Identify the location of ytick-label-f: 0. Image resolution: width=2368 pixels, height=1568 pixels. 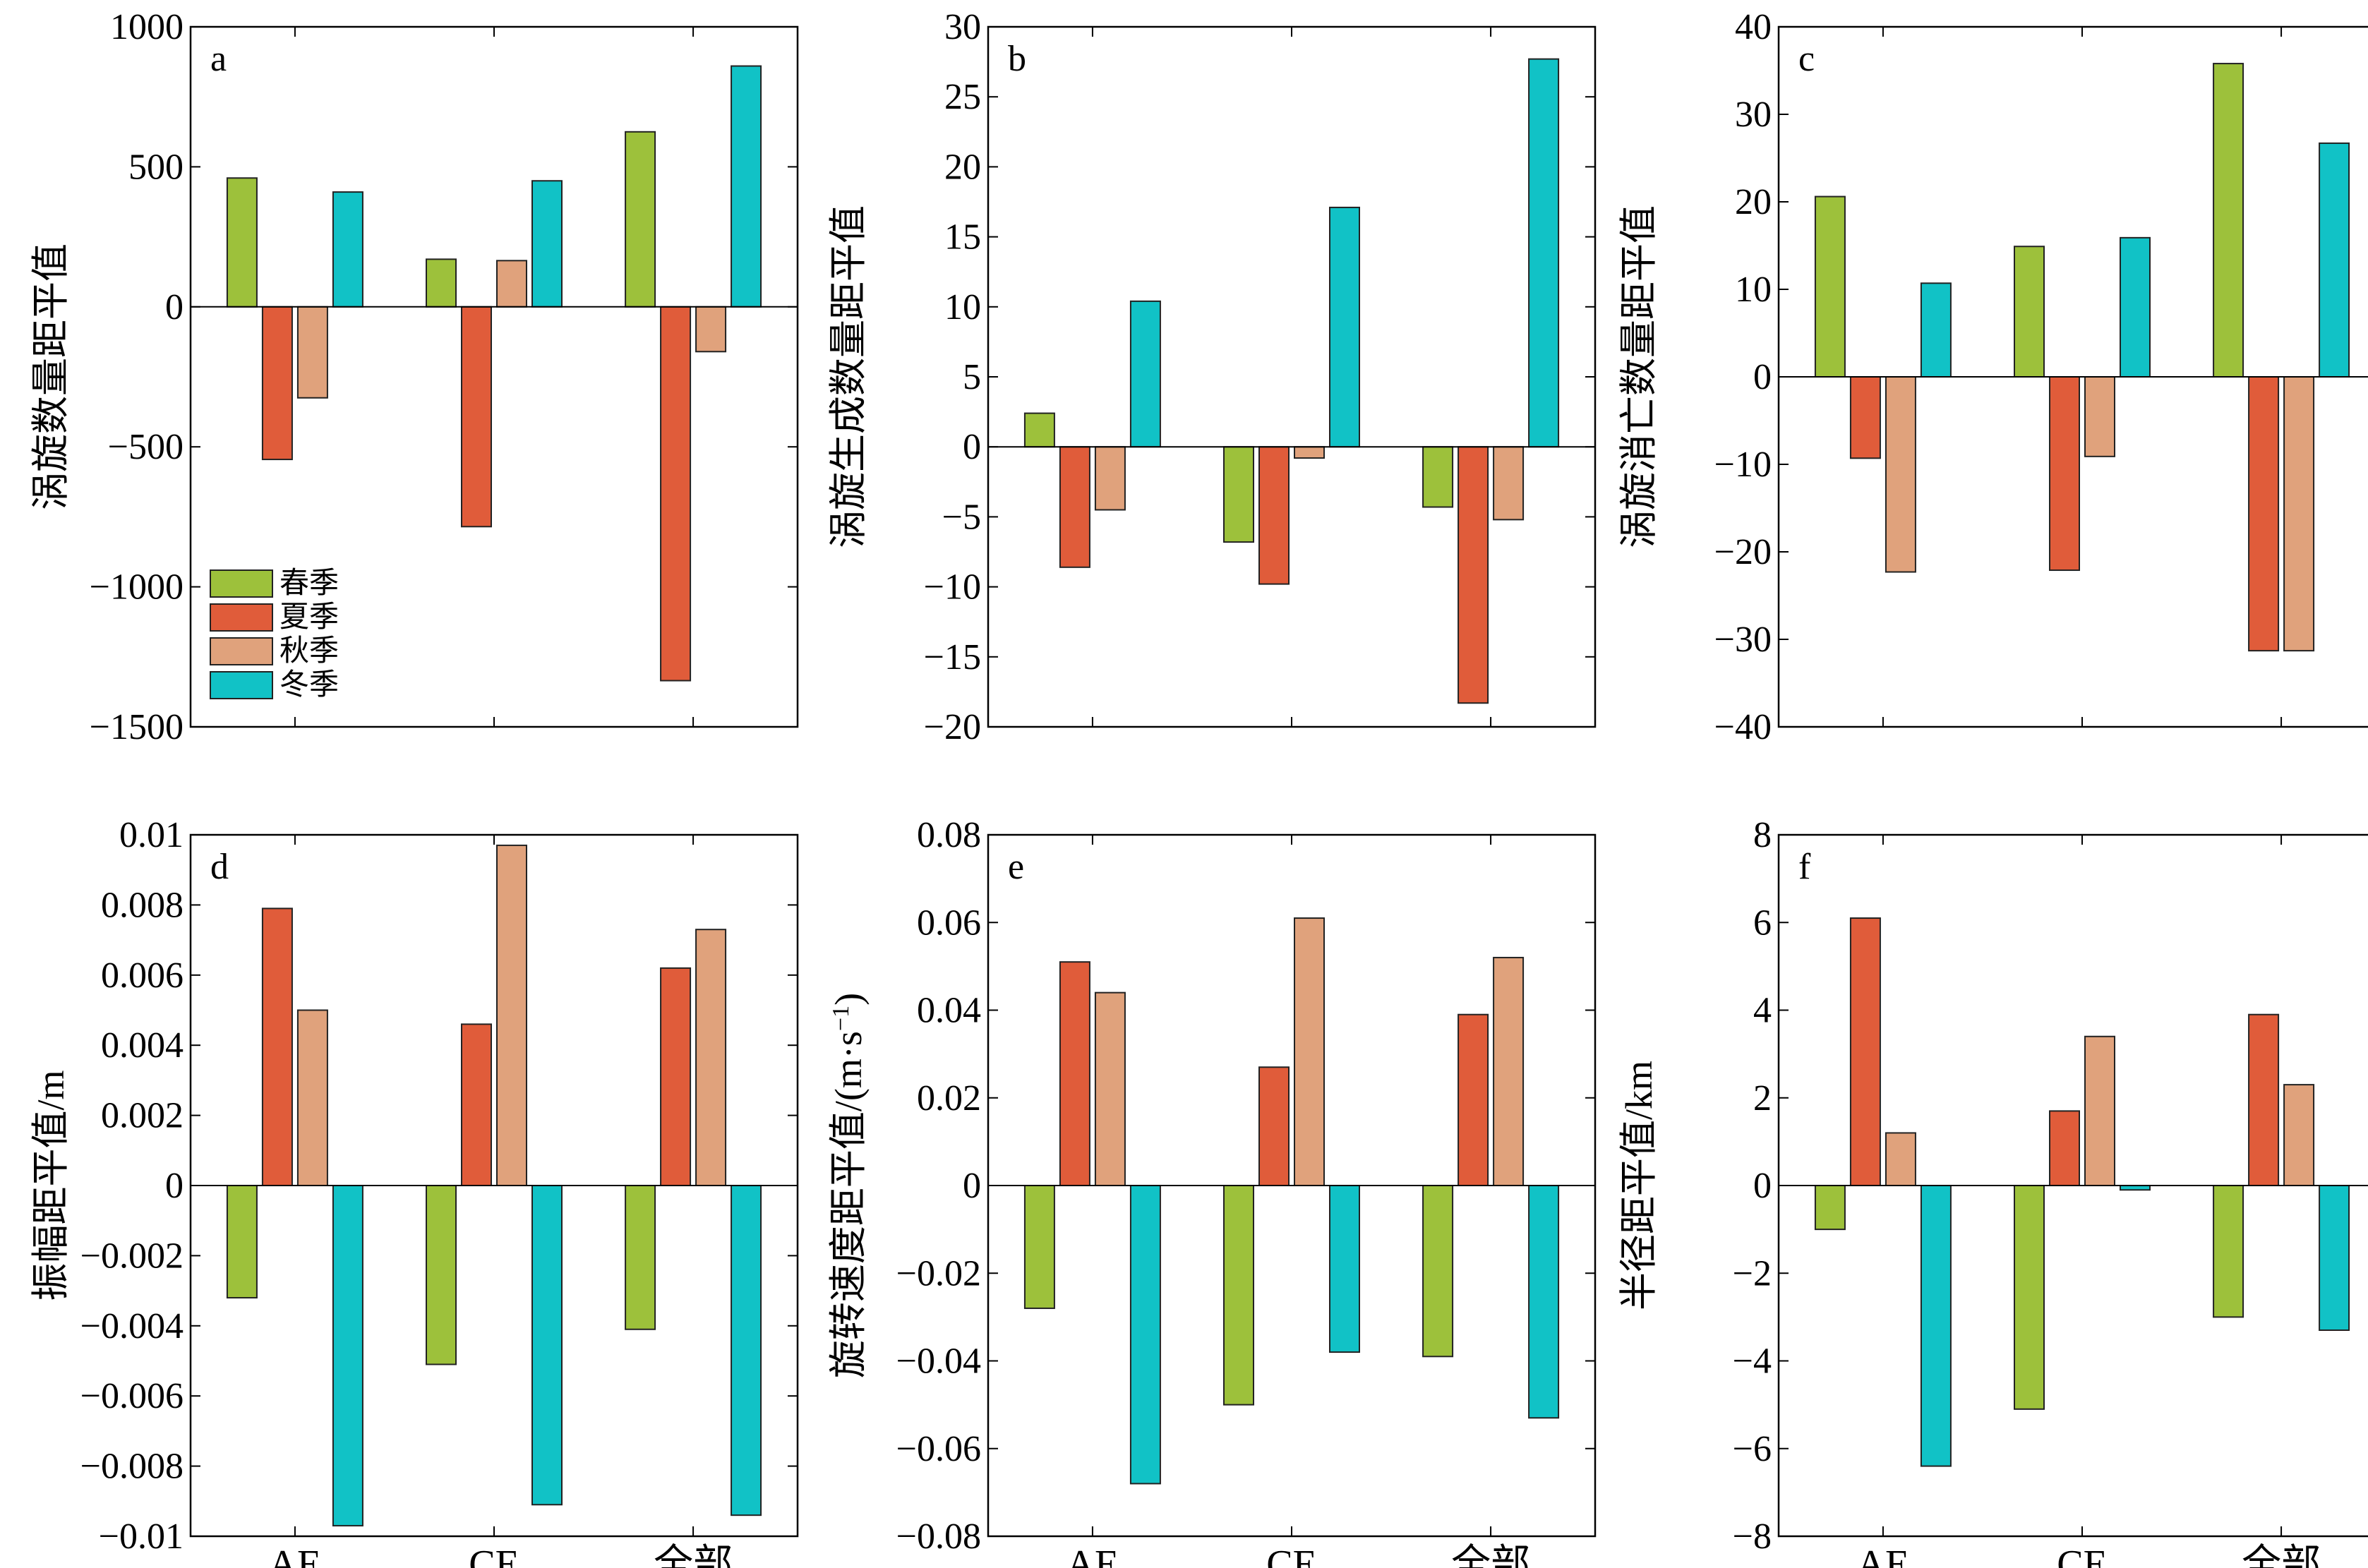
(1762, 1186).